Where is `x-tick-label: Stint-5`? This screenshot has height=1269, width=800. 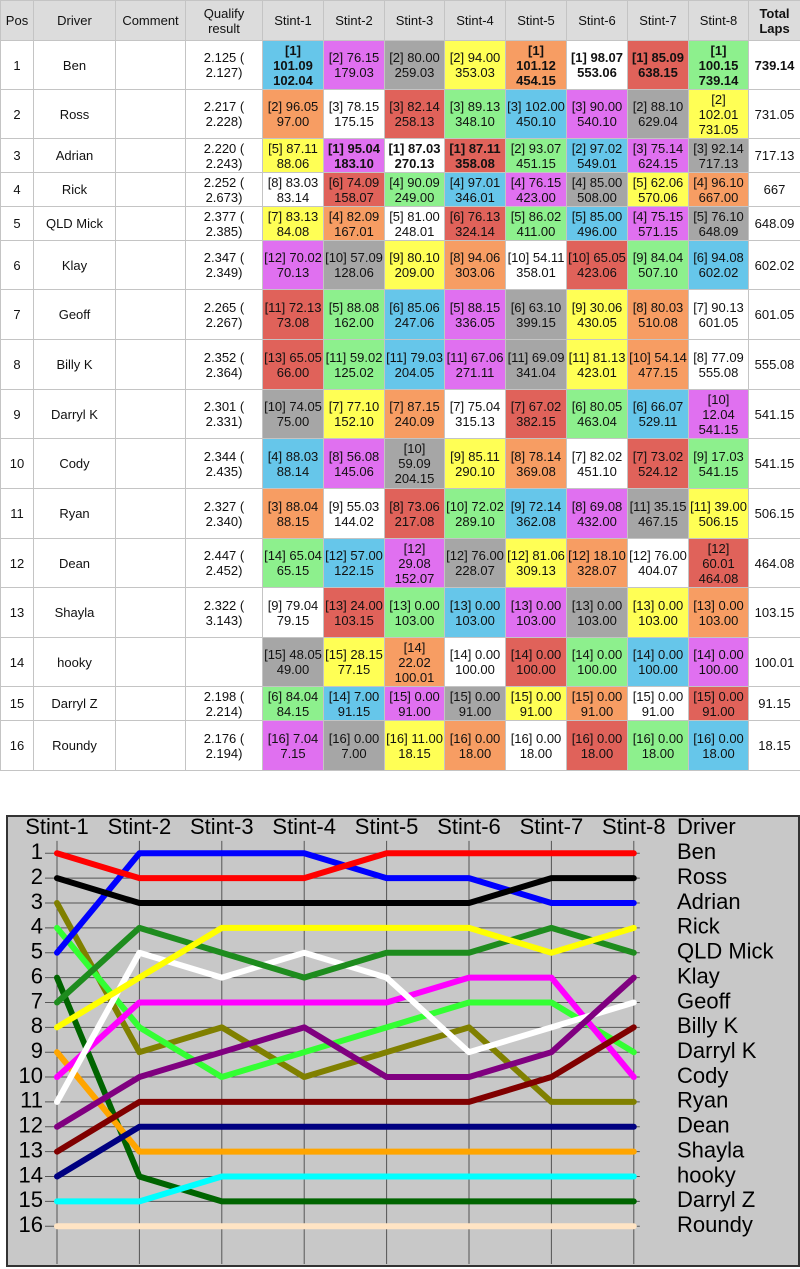
x-tick-label: Stint-5 is located at coordinates (387, 826).